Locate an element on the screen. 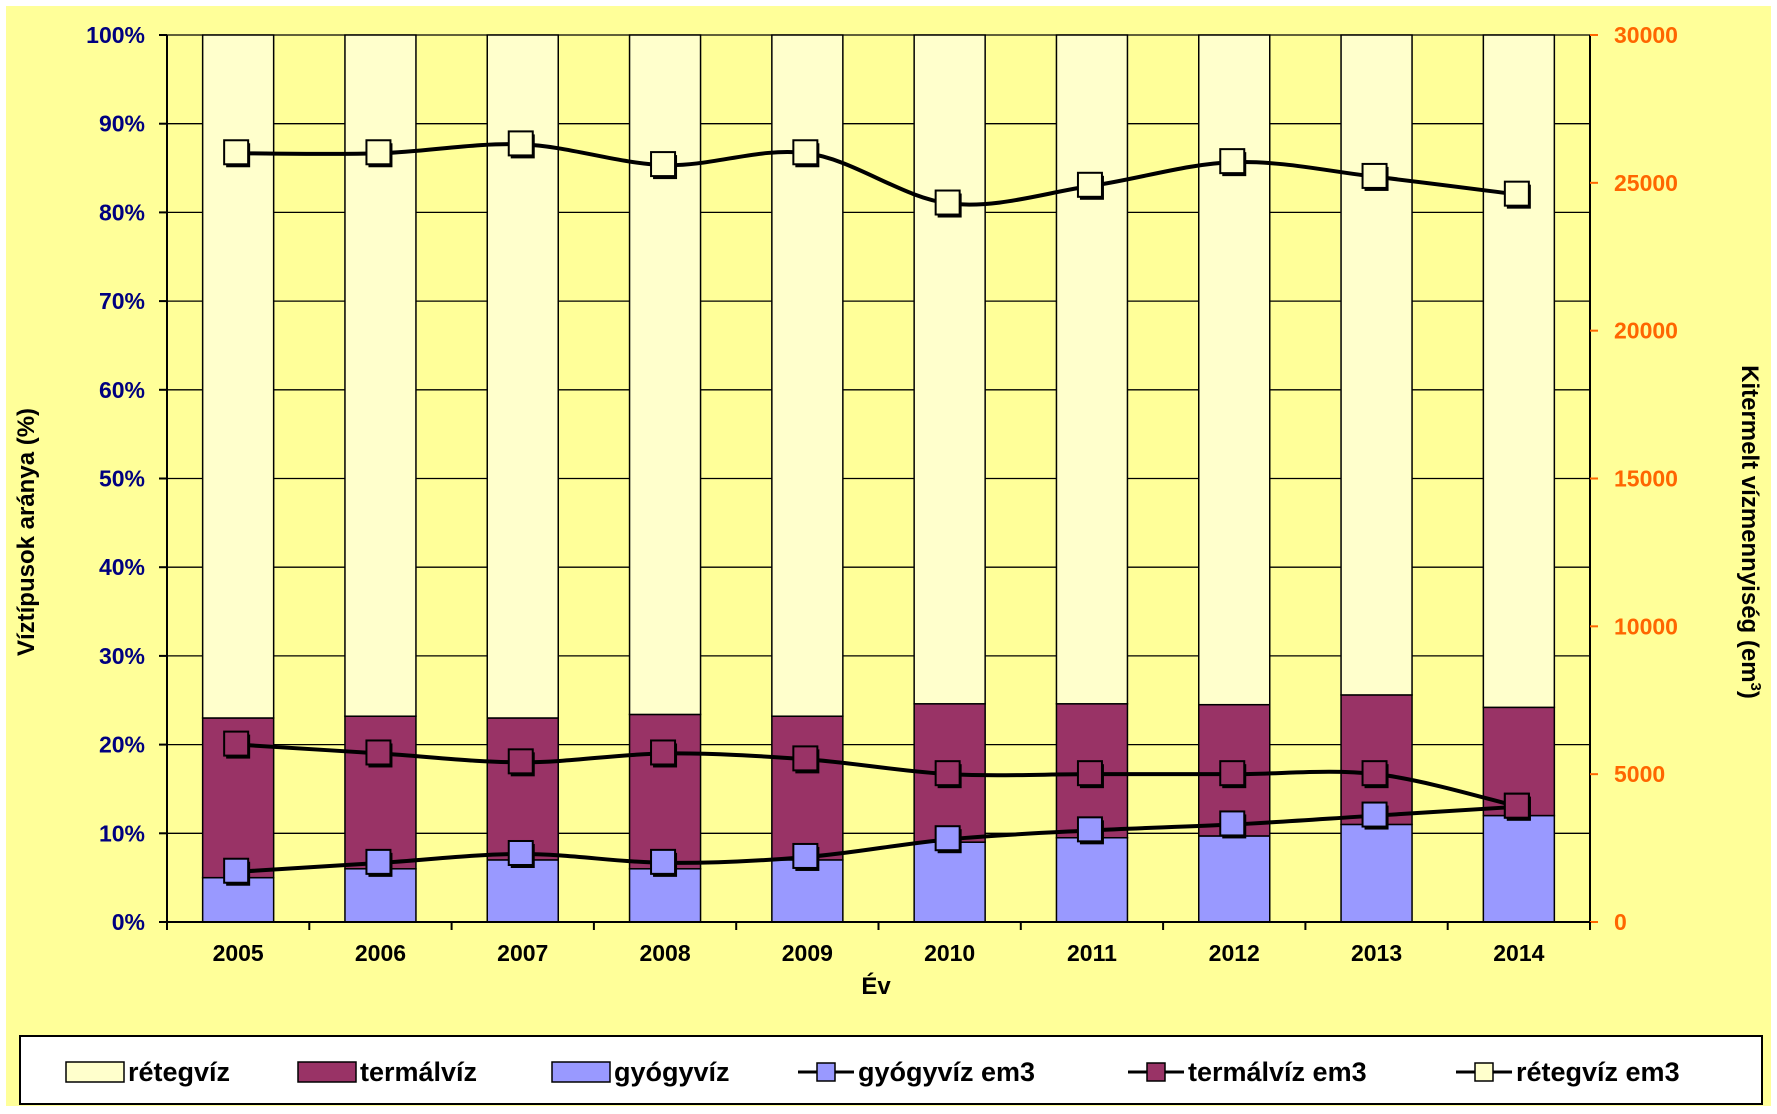 The height and width of the screenshot is (1114, 1777). line-gyógyvíz em3 is located at coordinates (878, 839).